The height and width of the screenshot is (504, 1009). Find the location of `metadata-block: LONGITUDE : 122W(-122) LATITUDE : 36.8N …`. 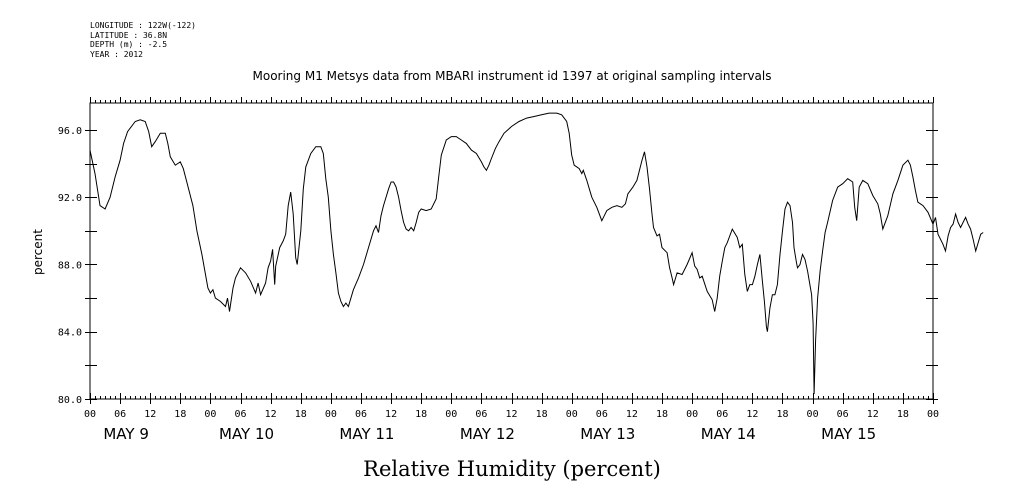

metadata-block: LONGITUDE : 122W(-122) LATITUDE : 36.8N … is located at coordinates (143, 40).